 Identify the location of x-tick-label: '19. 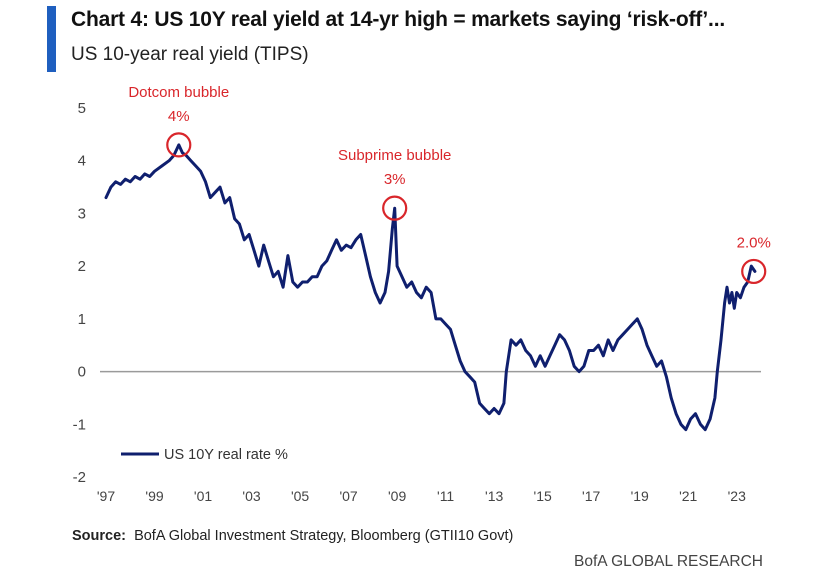
(640, 496).